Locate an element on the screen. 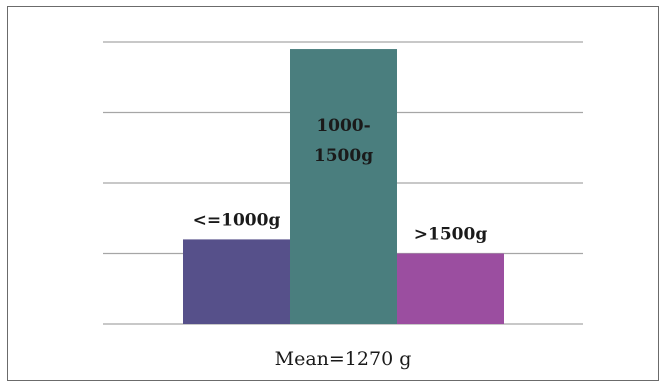 The height and width of the screenshot is (389, 668). bar-label-1: 1000-1500g is located at coordinates (343, 141).